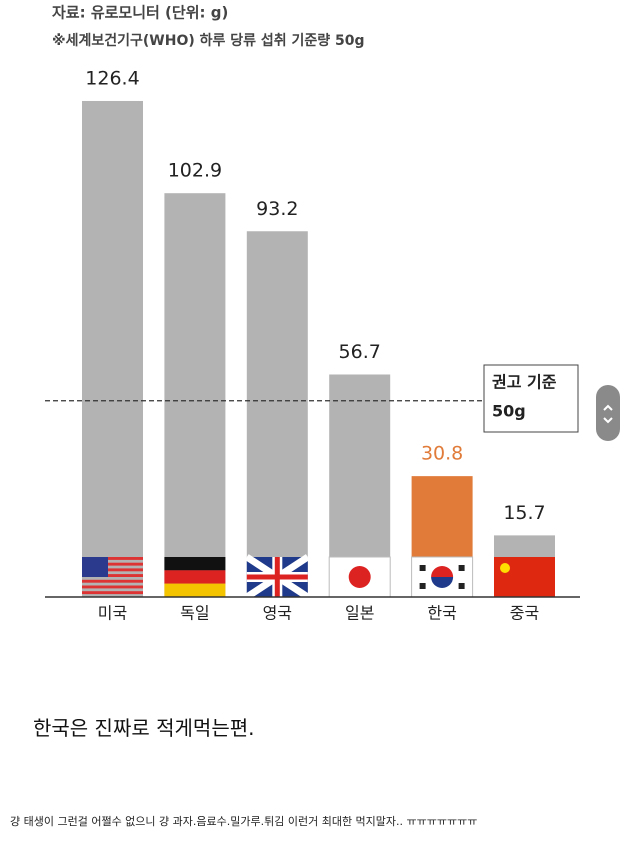 This screenshot has height=859, width=640. I want to click on scroll-button, so click(608, 413).